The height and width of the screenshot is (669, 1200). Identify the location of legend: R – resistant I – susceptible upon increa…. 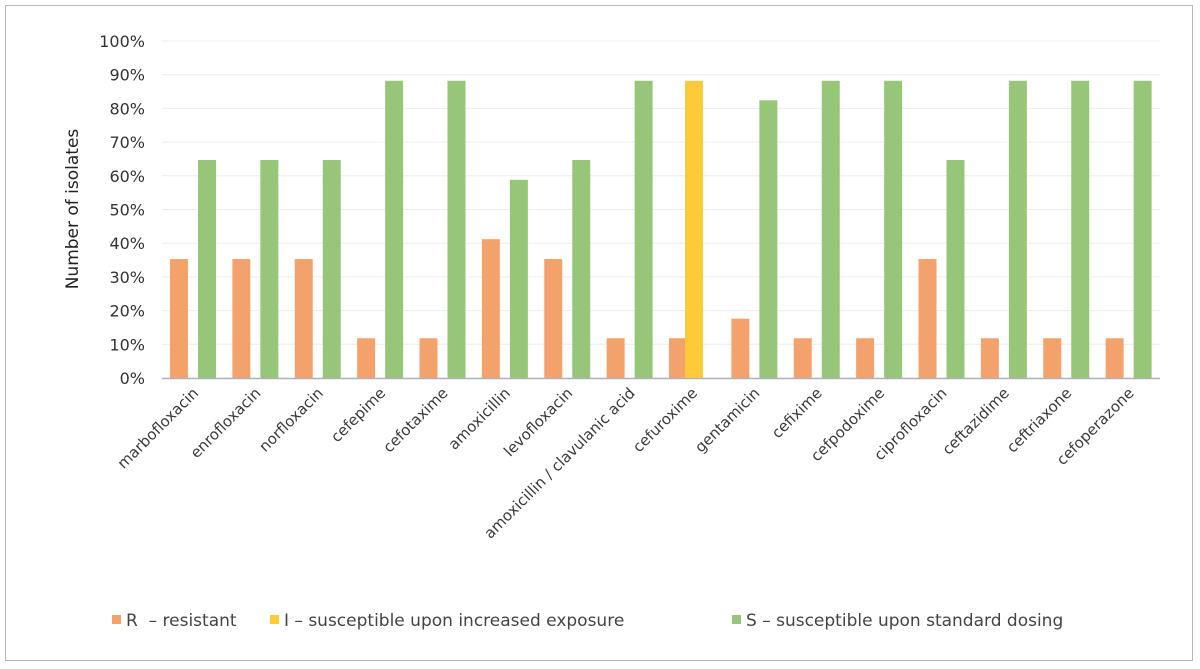
(587, 621).